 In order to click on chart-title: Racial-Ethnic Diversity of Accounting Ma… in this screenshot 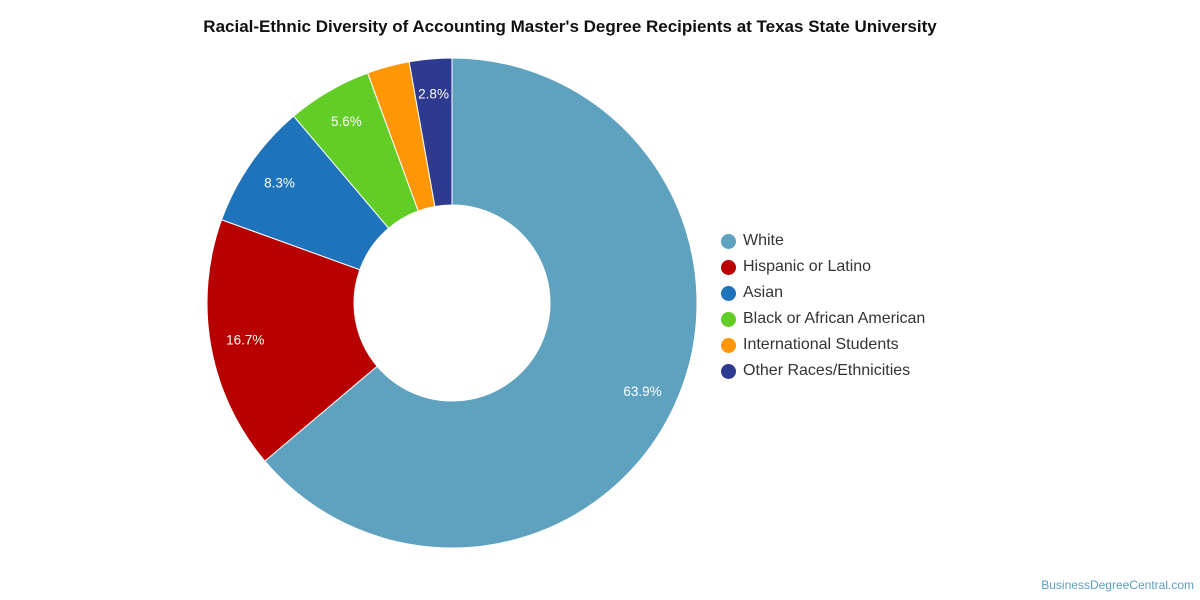, I will do `click(570, 26)`.